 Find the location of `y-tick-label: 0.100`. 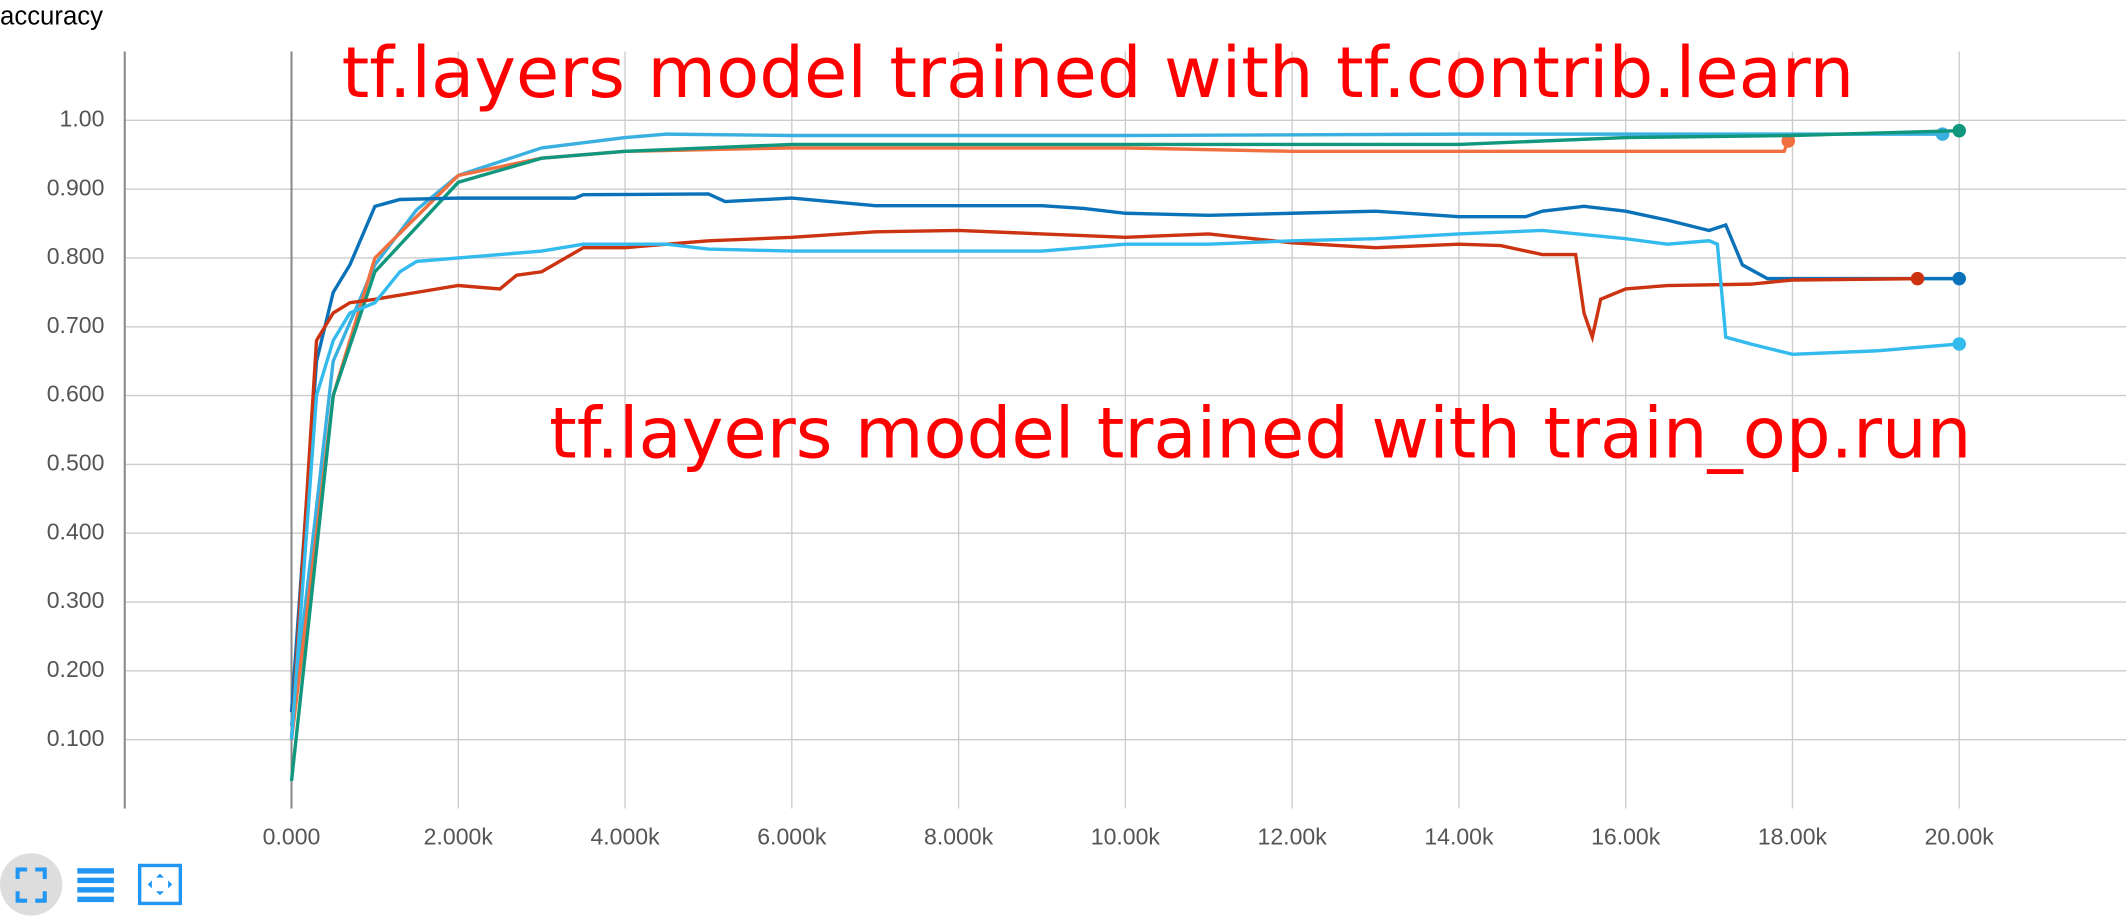

y-tick-label: 0.100 is located at coordinates (76, 738).